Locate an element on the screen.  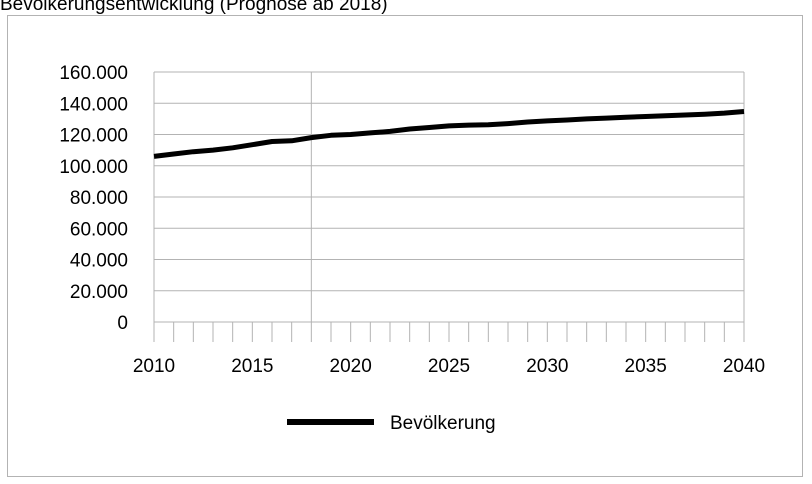
y-tick-label: 20.000 is located at coordinates (99, 292).